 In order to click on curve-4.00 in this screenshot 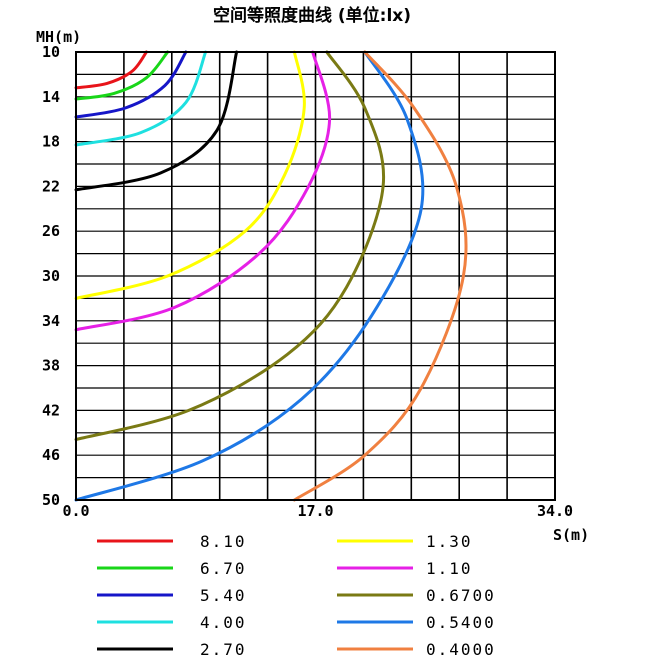, I will do `click(141, 98)`.